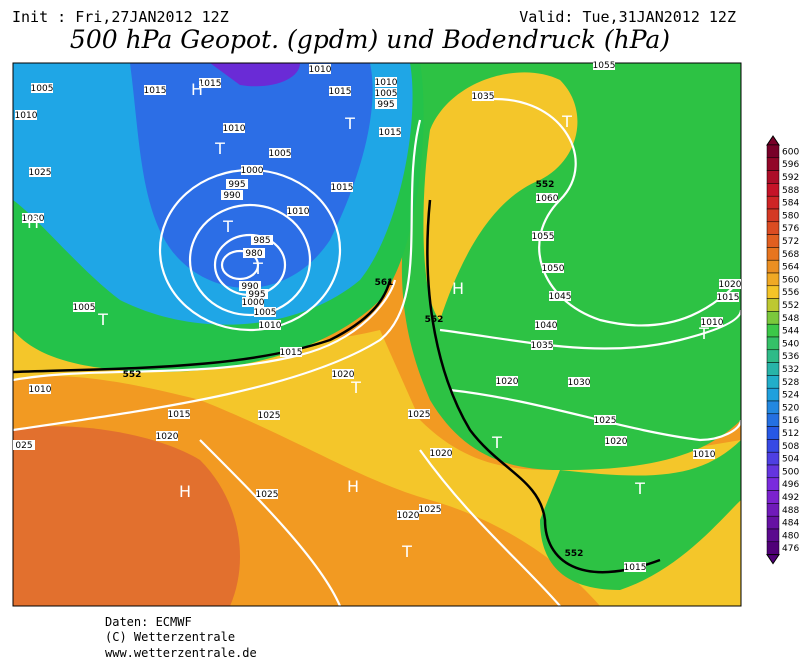 The width and height of the screenshot is (812, 671). Describe the element at coordinates (790, 536) in the screenshot. I see `colorbar-label: 480` at that location.